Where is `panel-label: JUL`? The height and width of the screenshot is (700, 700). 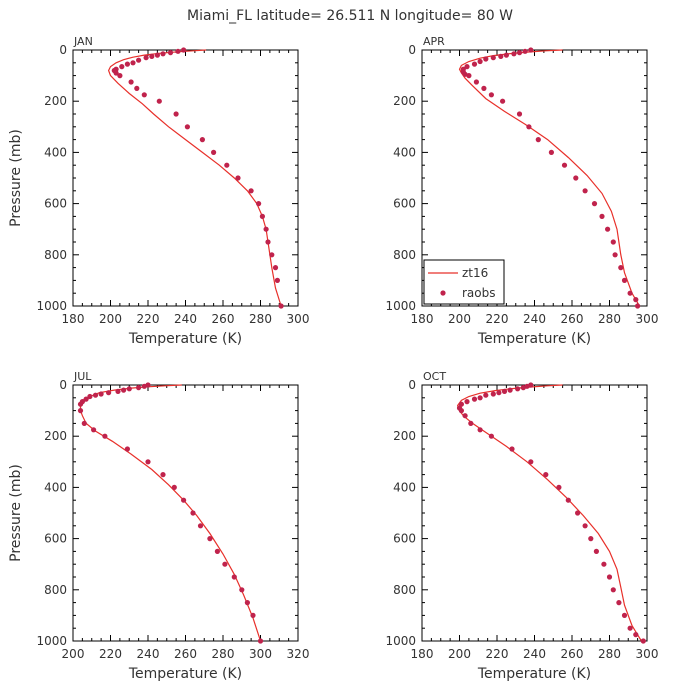 panel-label: JUL is located at coordinates (82, 376).